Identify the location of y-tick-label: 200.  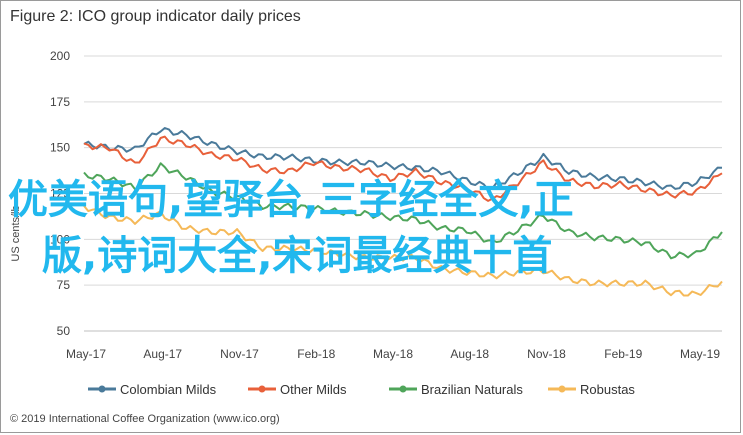
(60, 56).